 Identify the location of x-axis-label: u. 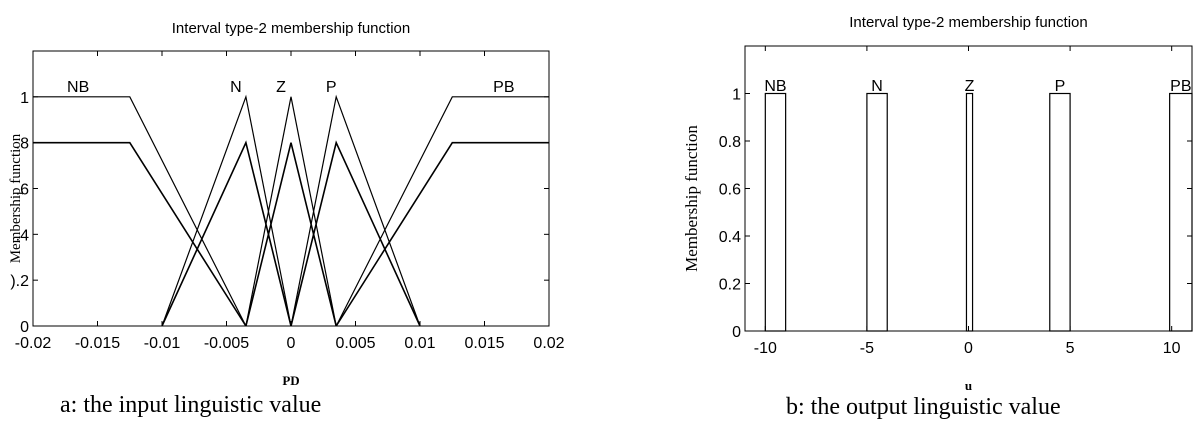
(968, 385).